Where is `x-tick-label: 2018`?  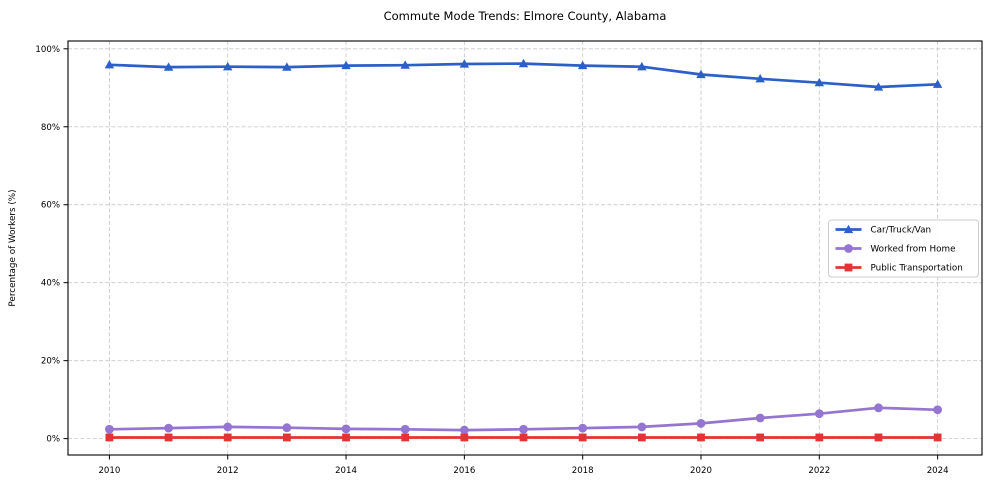 x-tick-label: 2018 is located at coordinates (583, 471).